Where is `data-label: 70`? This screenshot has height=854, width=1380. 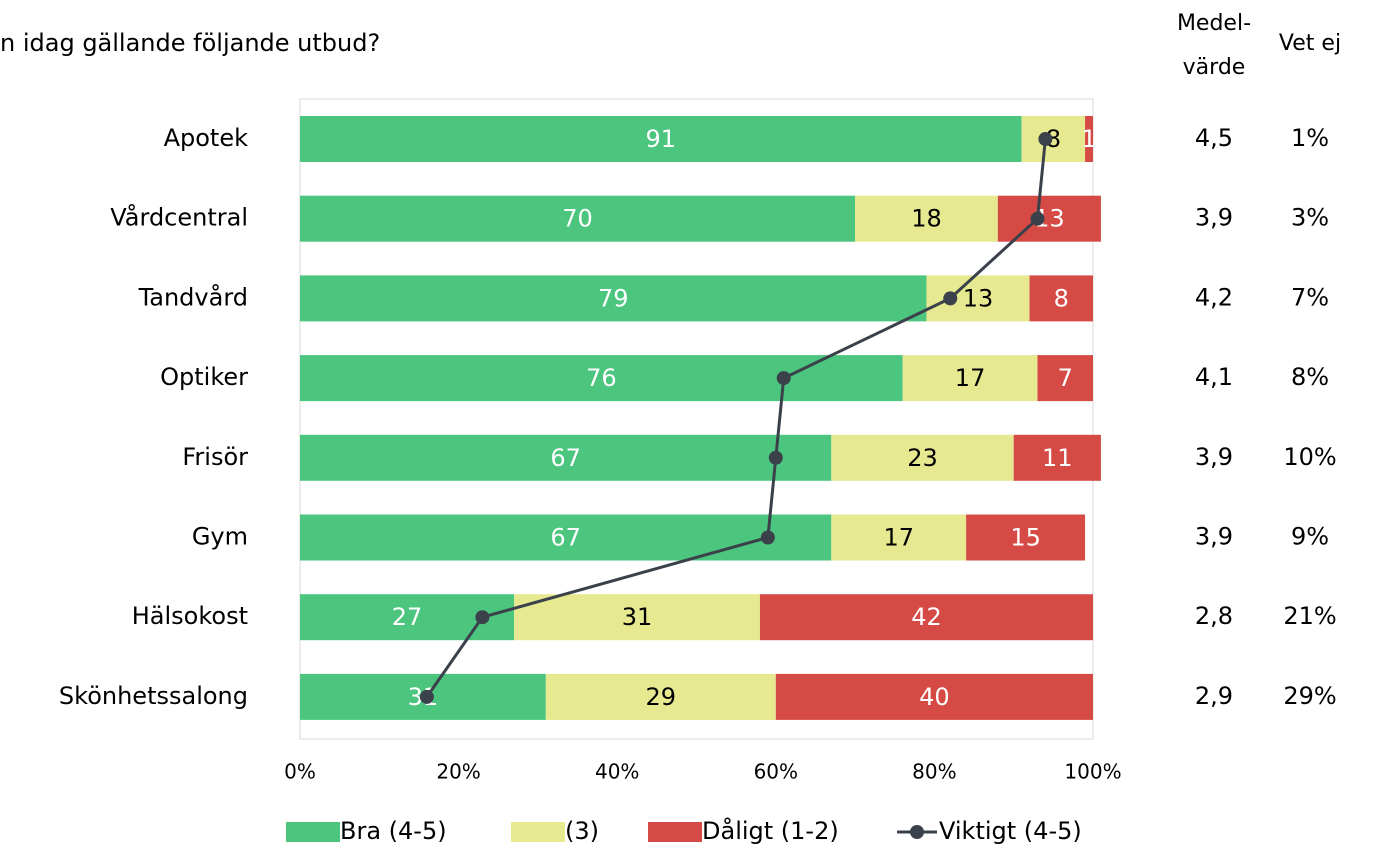 data-label: 70 is located at coordinates (577, 219).